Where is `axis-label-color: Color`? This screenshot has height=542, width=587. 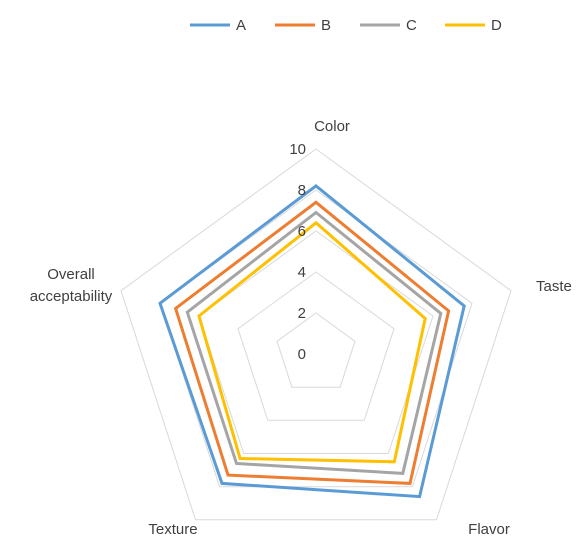
axis-label-color: Color is located at coordinates (332, 126).